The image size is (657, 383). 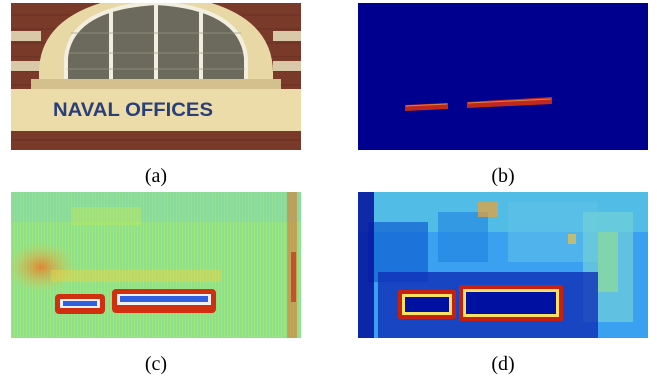 What do you see at coordinates (503, 364) in the screenshot?
I see `caption-d: (d)` at bounding box center [503, 364].